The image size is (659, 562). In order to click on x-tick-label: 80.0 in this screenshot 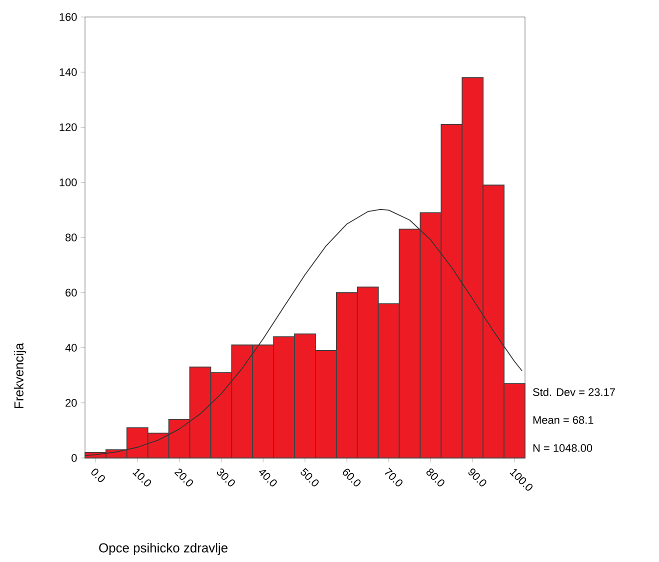, I will do `click(435, 477)`.